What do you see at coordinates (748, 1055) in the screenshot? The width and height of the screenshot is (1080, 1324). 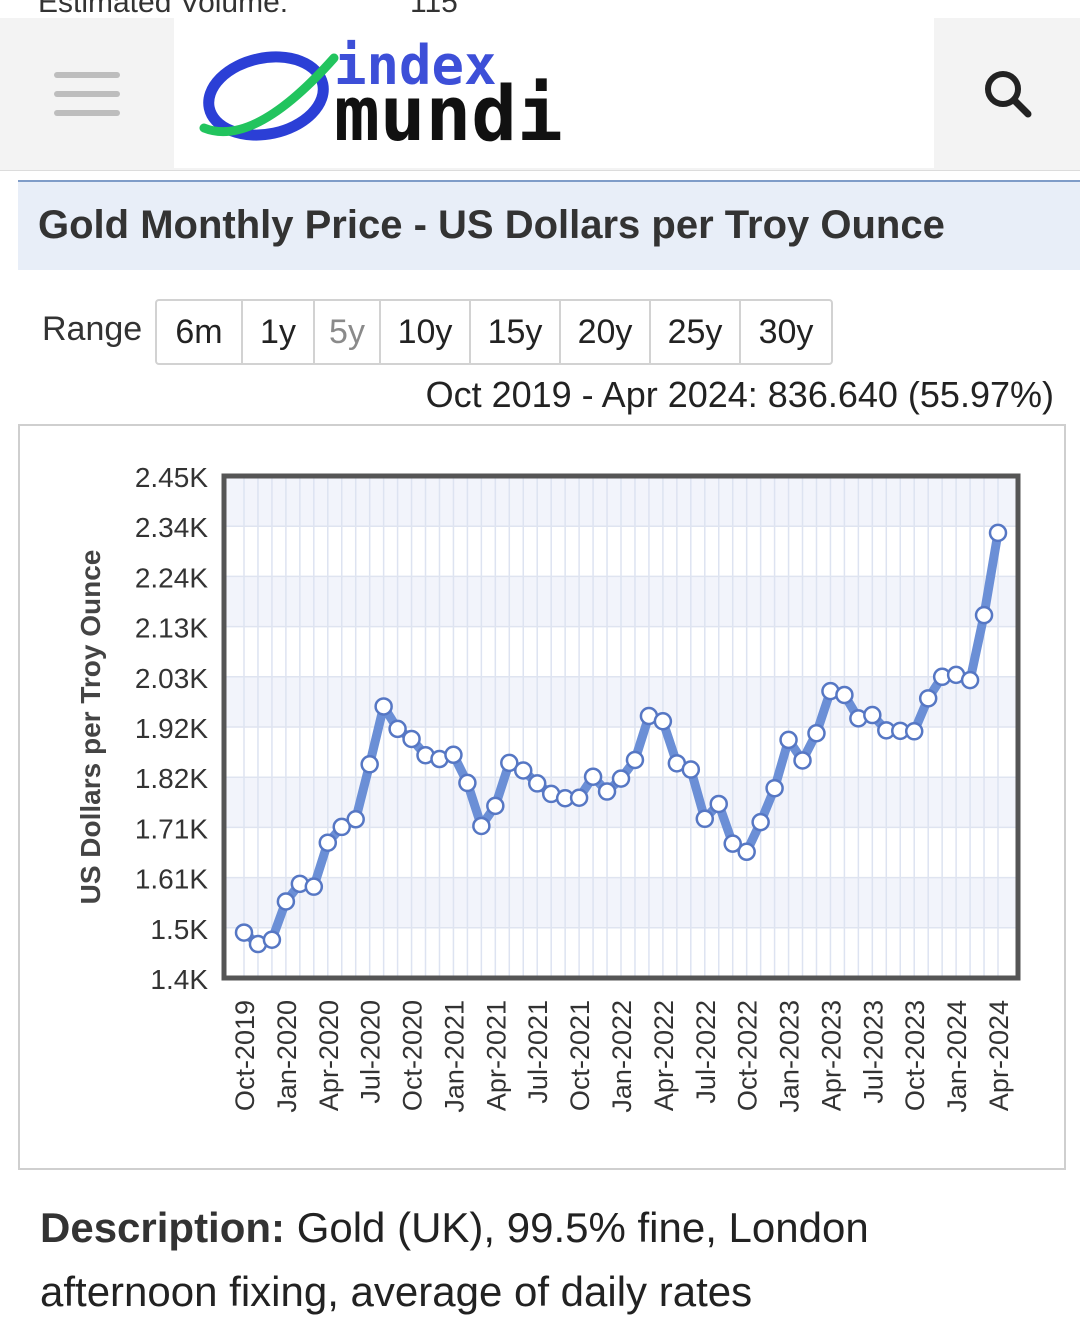 I see `x-tick-label: Oct-2022` at bounding box center [748, 1055].